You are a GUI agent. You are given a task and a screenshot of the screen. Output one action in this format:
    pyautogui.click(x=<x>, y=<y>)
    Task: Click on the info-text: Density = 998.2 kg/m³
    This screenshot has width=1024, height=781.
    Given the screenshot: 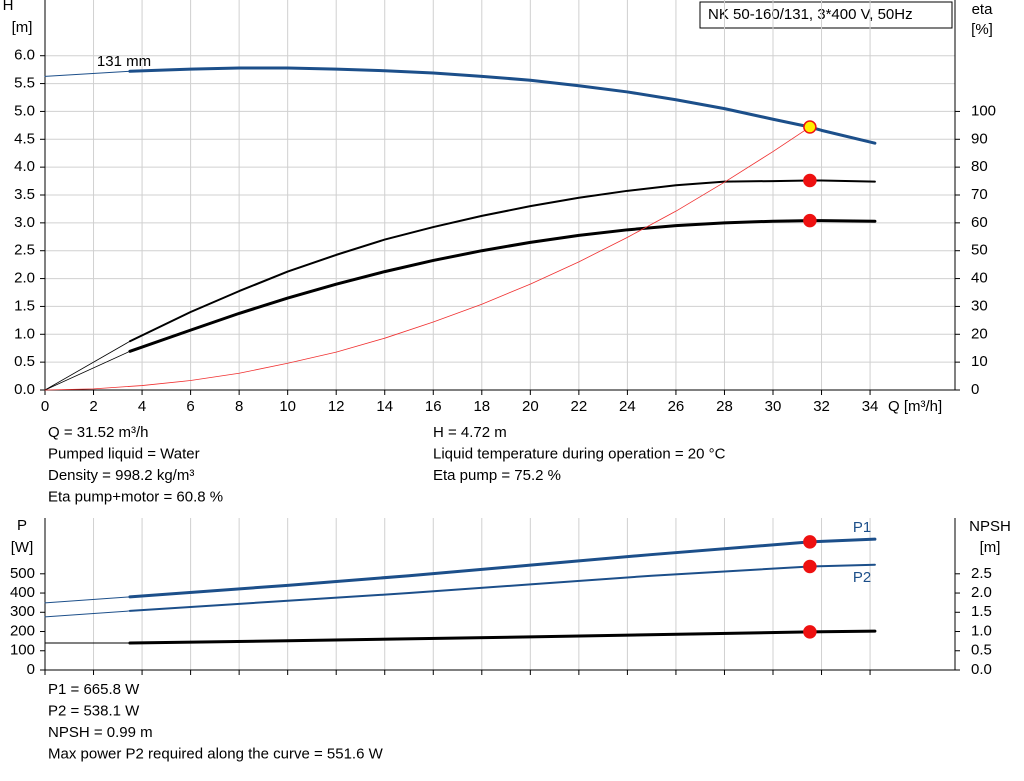 What is the action you would take?
    pyautogui.click(x=121, y=475)
    